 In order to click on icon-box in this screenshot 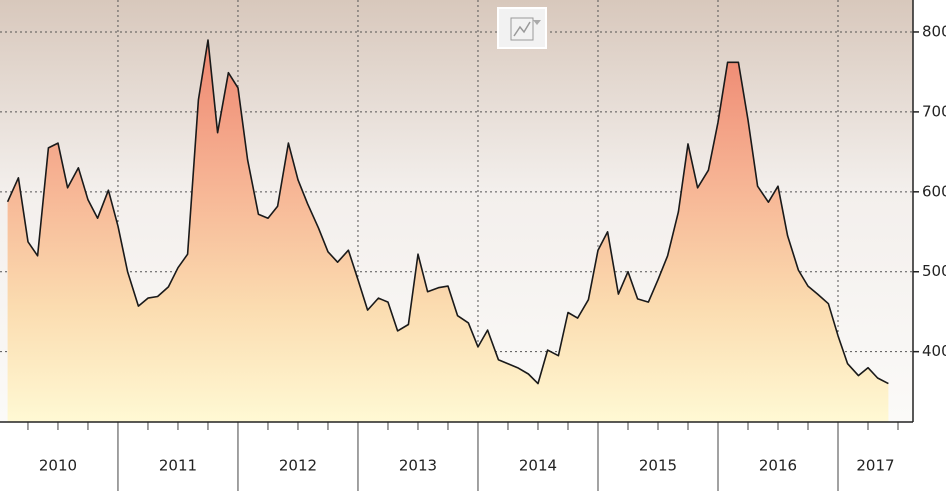, I will do `click(522, 29)`.